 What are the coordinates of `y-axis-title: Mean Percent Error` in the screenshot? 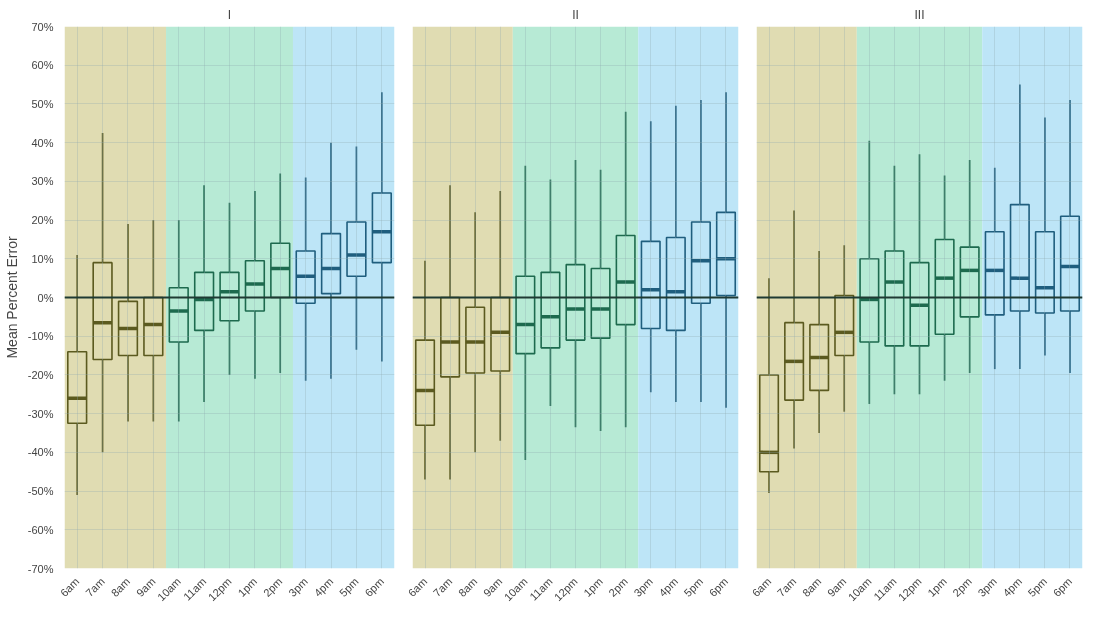 It's located at (11, 297).